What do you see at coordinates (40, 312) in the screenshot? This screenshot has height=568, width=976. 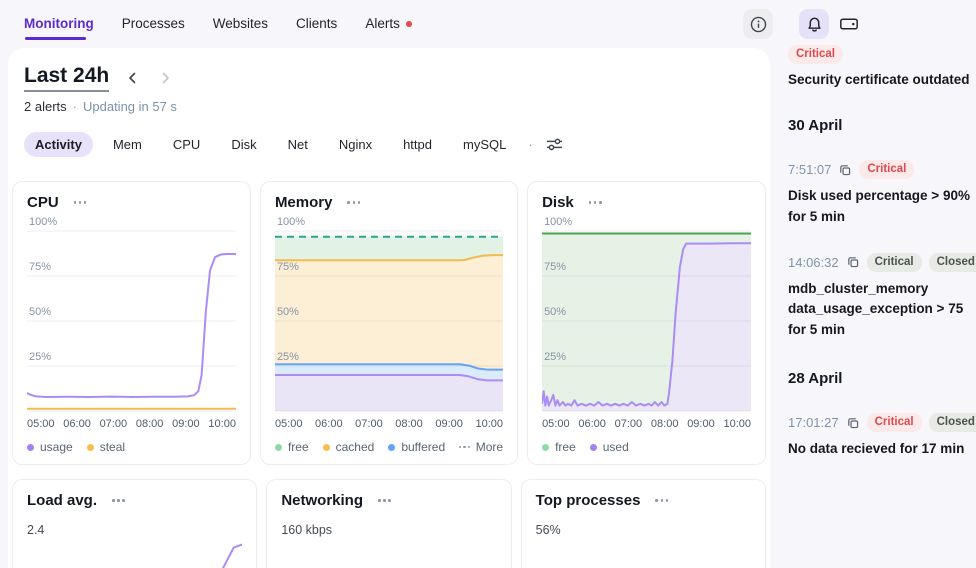 I see `y-axis-label: 50%` at bounding box center [40, 312].